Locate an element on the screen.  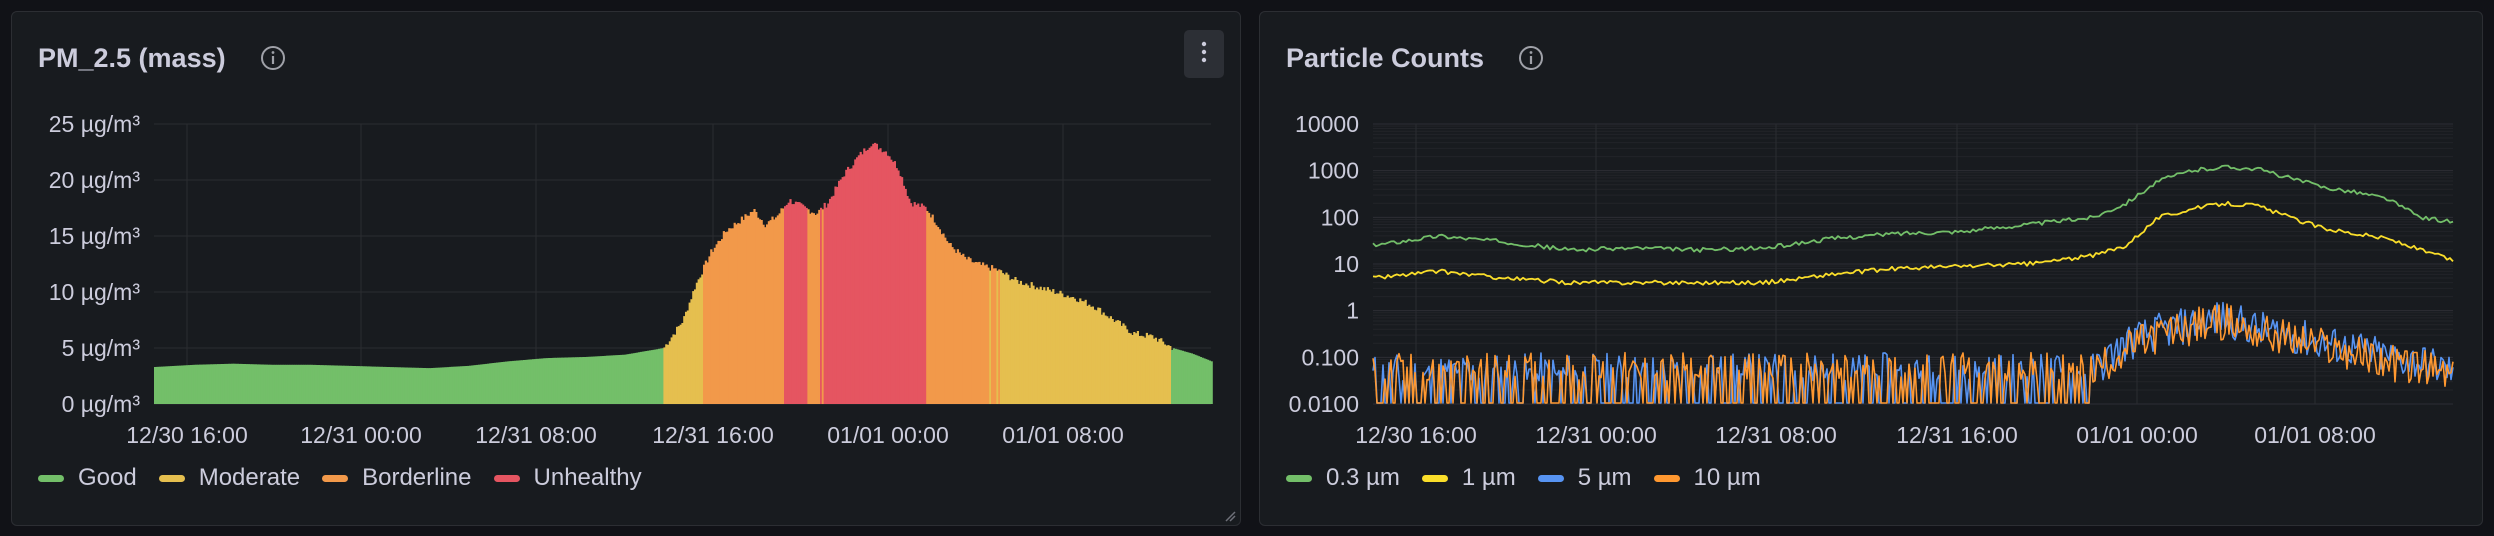
resize-handle-icon is located at coordinates (1230, 515).